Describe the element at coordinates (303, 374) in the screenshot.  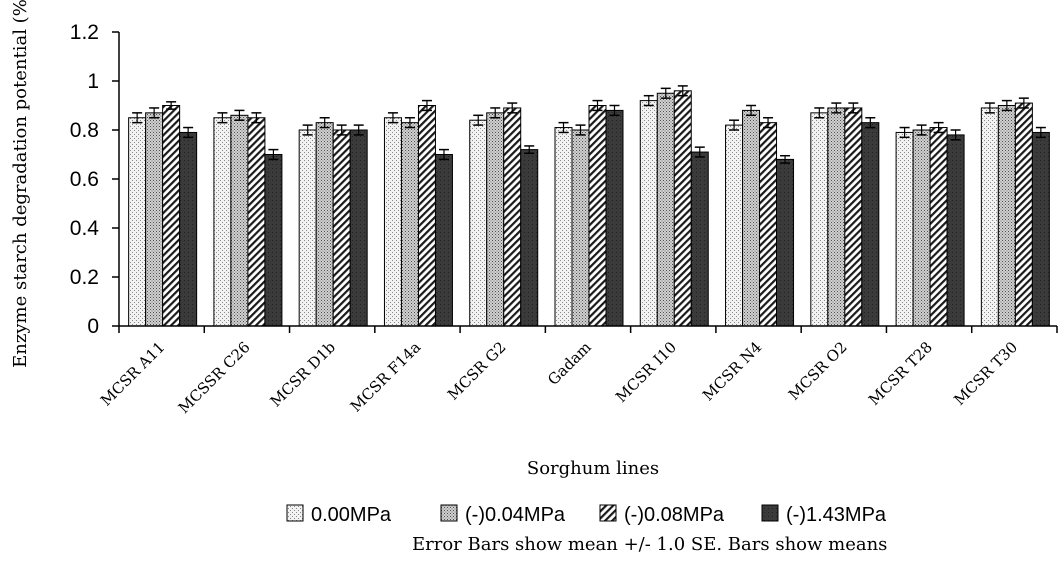
I see `x-tick-label: MCSR D1b` at that location.